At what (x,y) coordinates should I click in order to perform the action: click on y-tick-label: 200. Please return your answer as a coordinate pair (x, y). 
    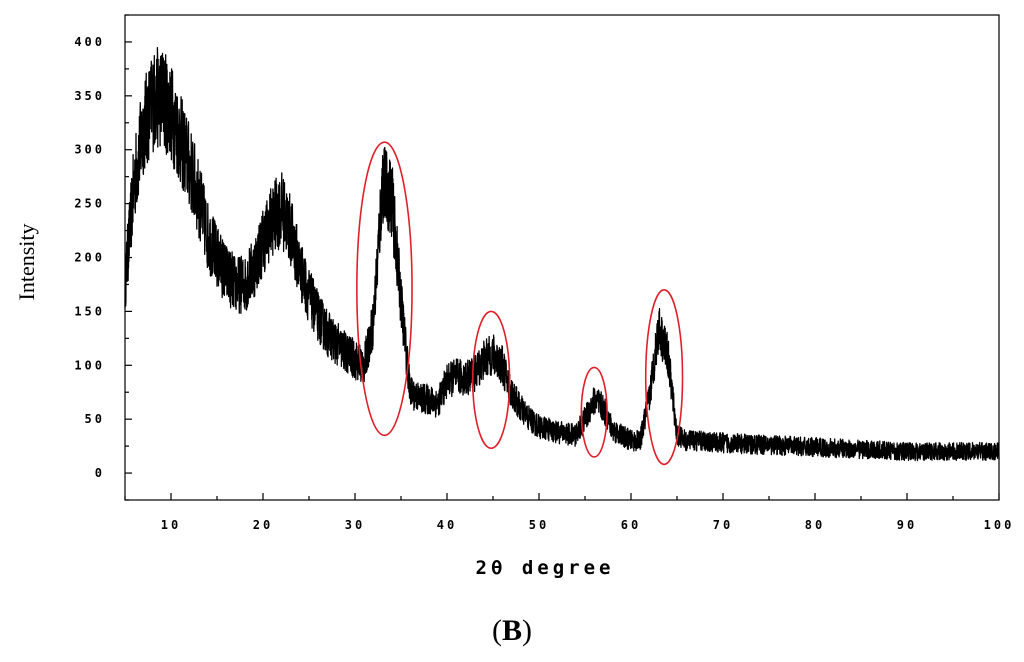
    Looking at the image, I should click on (89, 258).